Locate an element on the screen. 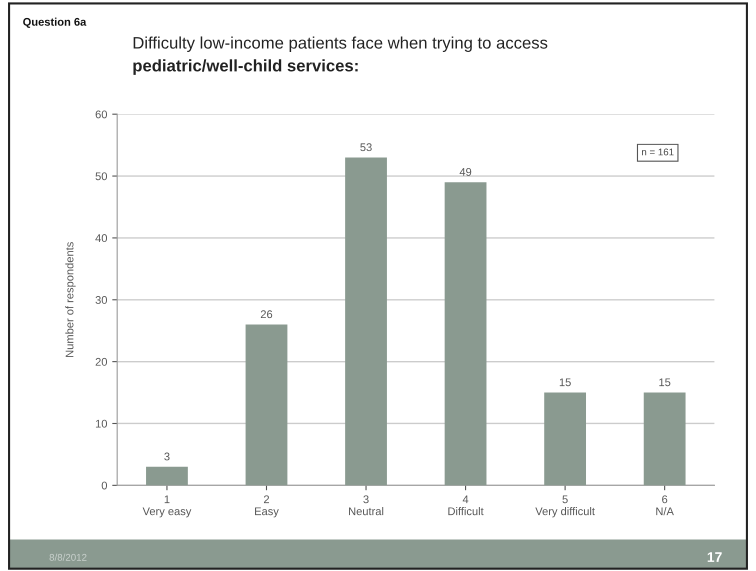  y-tick-label: 40 is located at coordinates (101, 238).